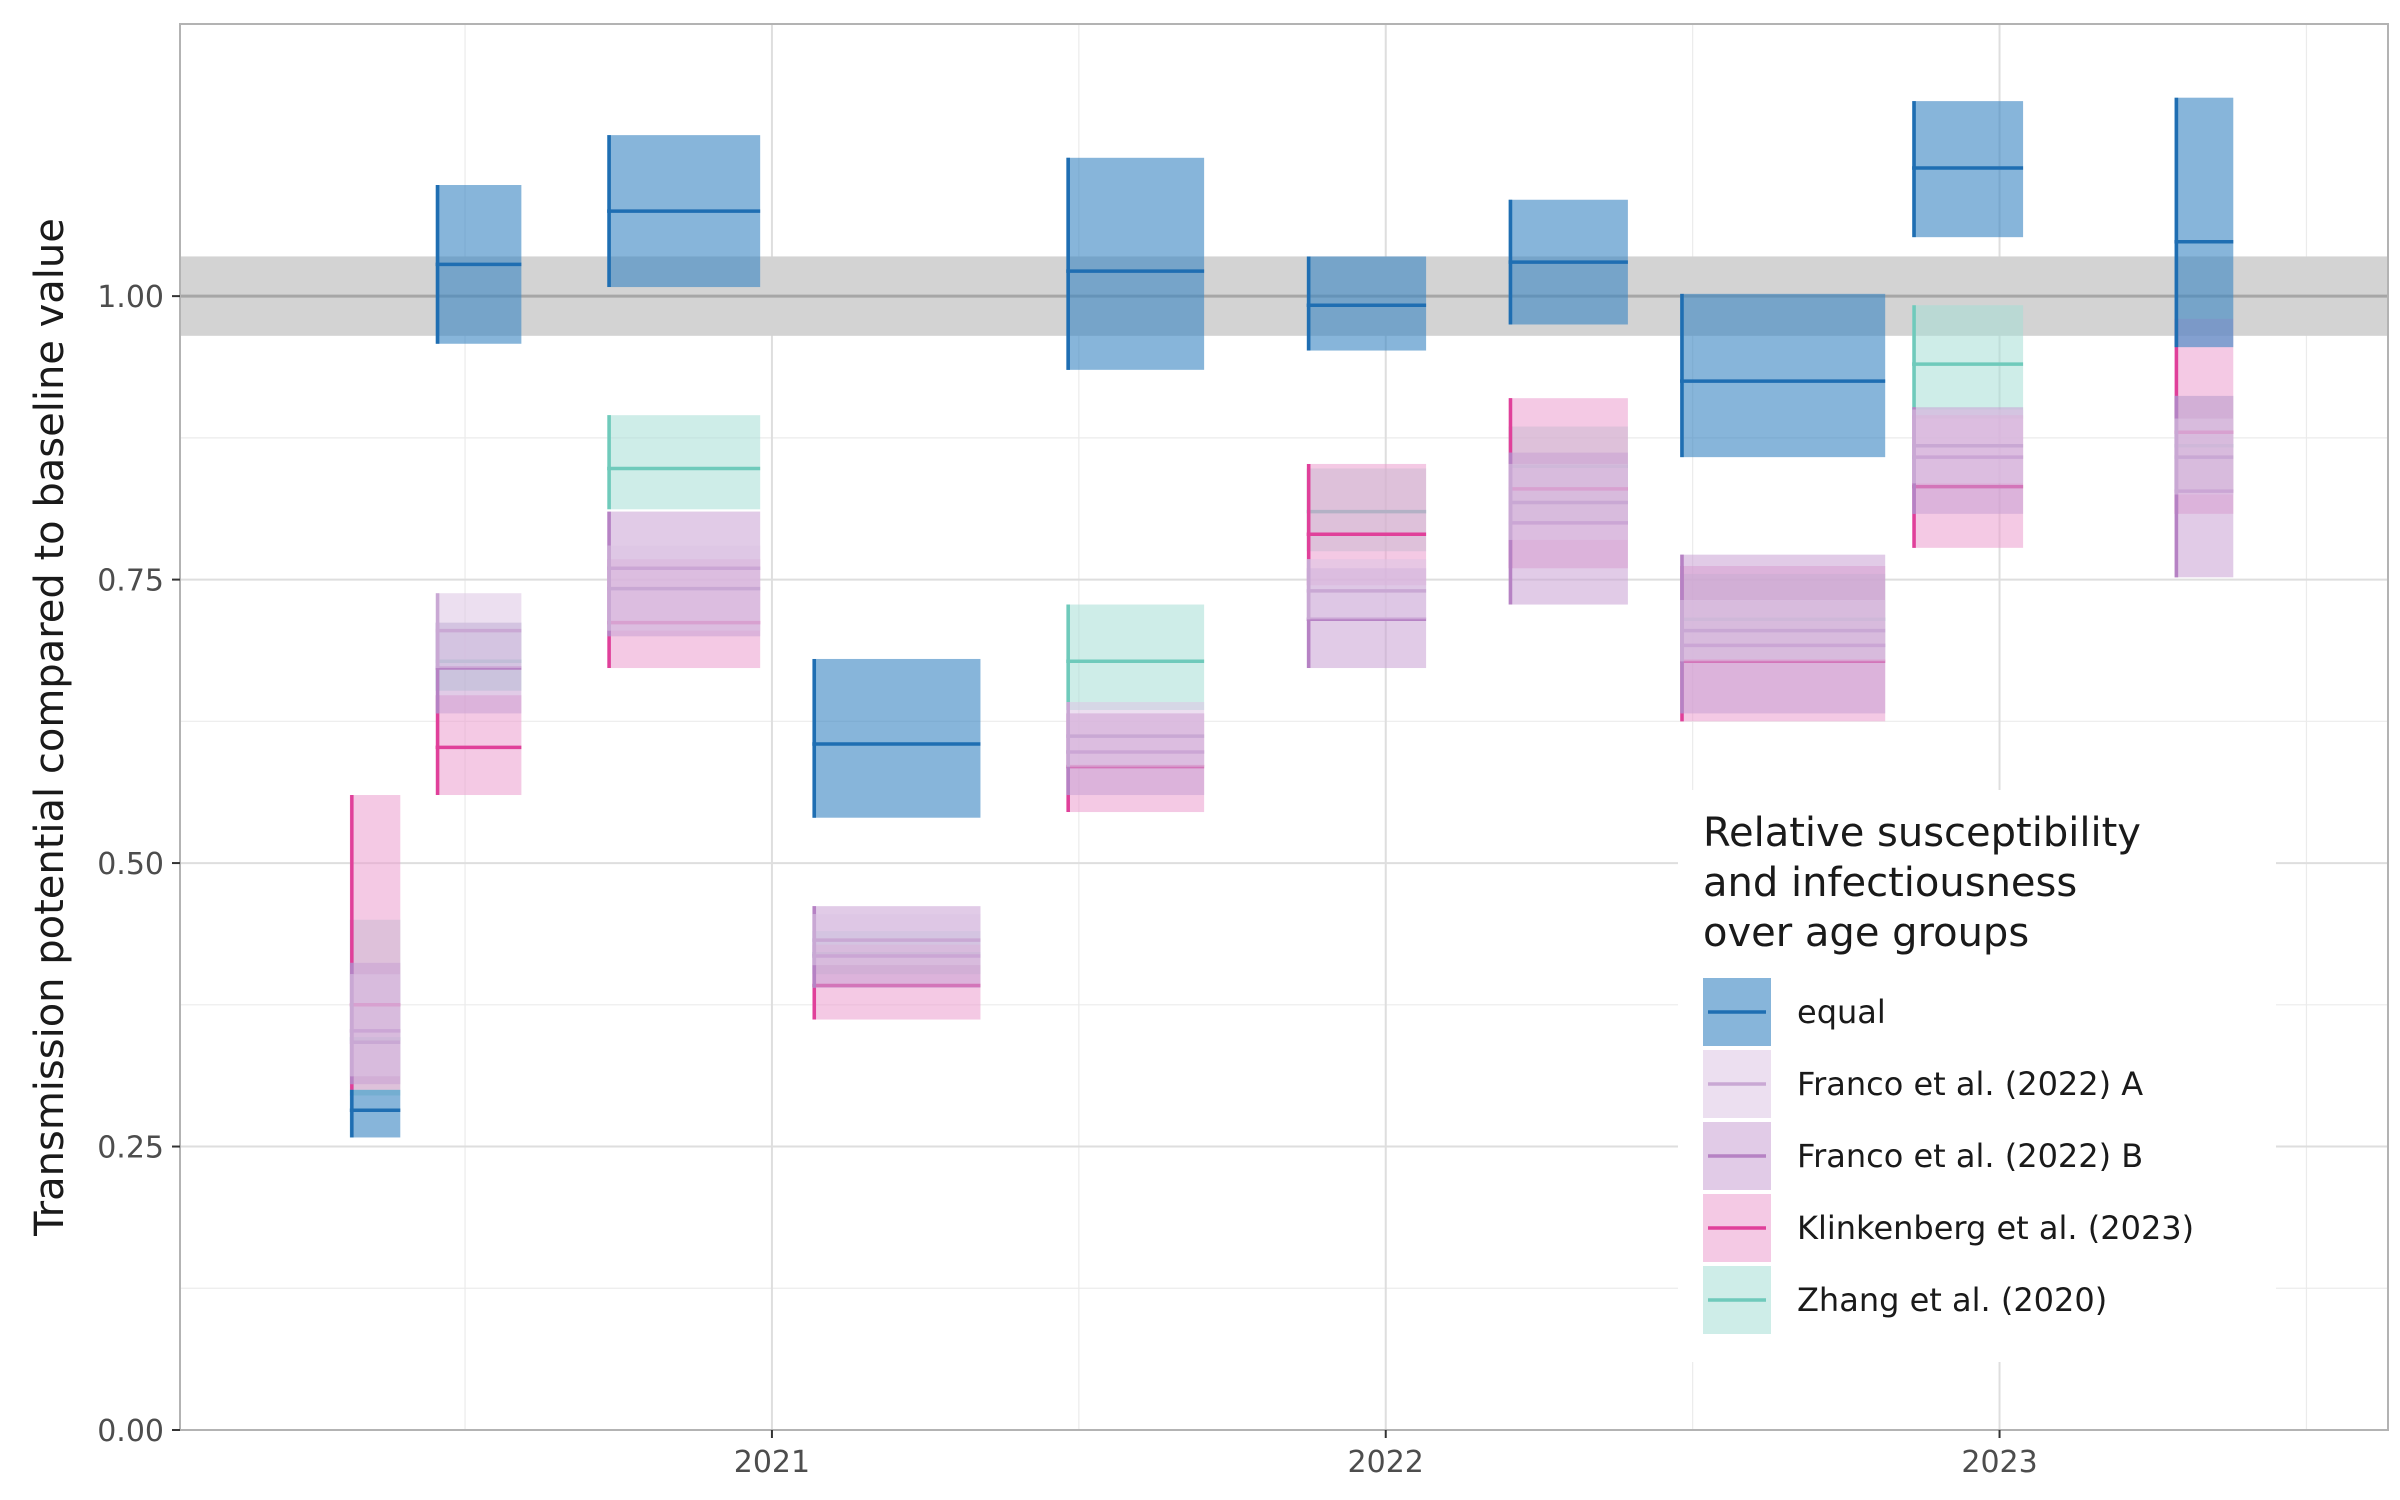  I want to click on legend-label: Franco et al. (2022) B, so click(1970, 1156).